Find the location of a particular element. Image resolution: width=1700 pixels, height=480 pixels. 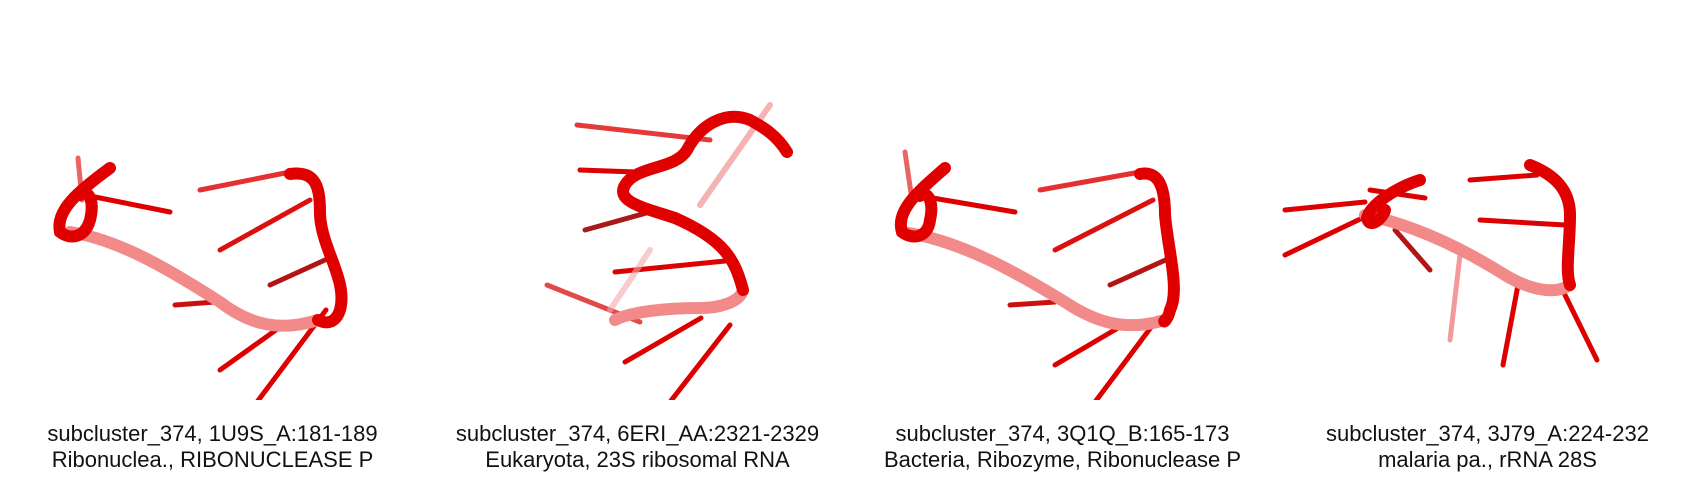

structure-subtitle-1: Ribonuclea., RIBONUCLEASE P is located at coordinates (212, 459).